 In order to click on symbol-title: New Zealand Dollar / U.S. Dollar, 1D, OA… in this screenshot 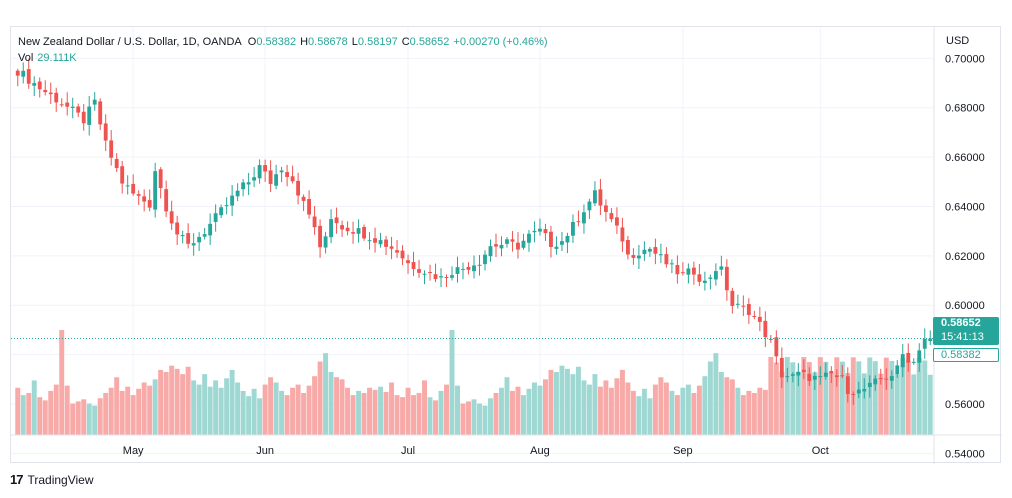, I will do `click(130, 42)`.